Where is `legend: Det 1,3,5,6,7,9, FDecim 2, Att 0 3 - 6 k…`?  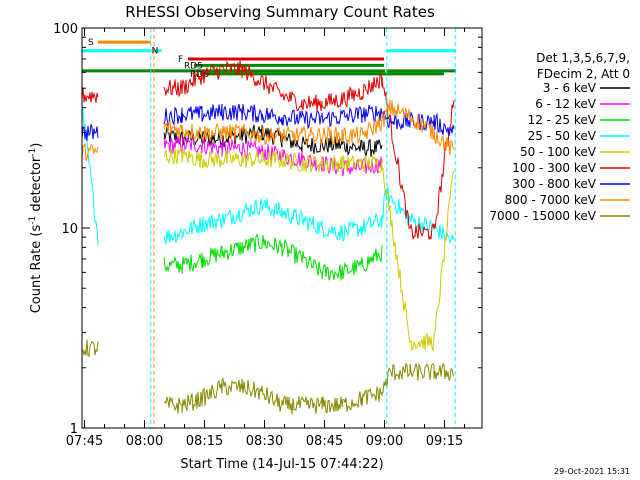
legend: Det 1,3,5,6,7,9, FDecim 2, Att 0 3 - 6 k… is located at coordinates (559, 137).